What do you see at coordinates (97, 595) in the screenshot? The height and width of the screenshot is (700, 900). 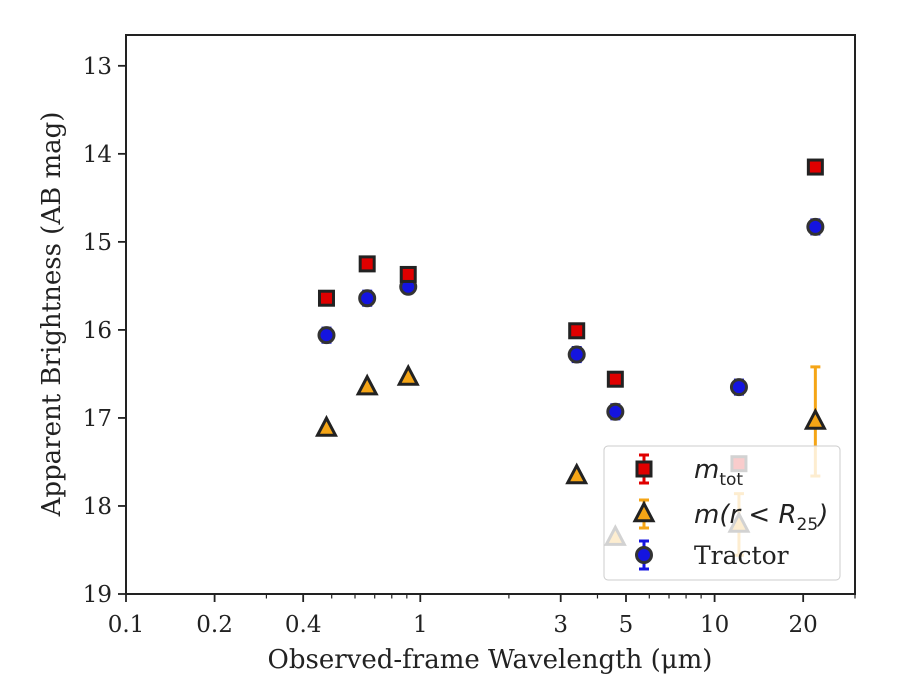 I see `y-tick-label: 19` at bounding box center [97, 595].